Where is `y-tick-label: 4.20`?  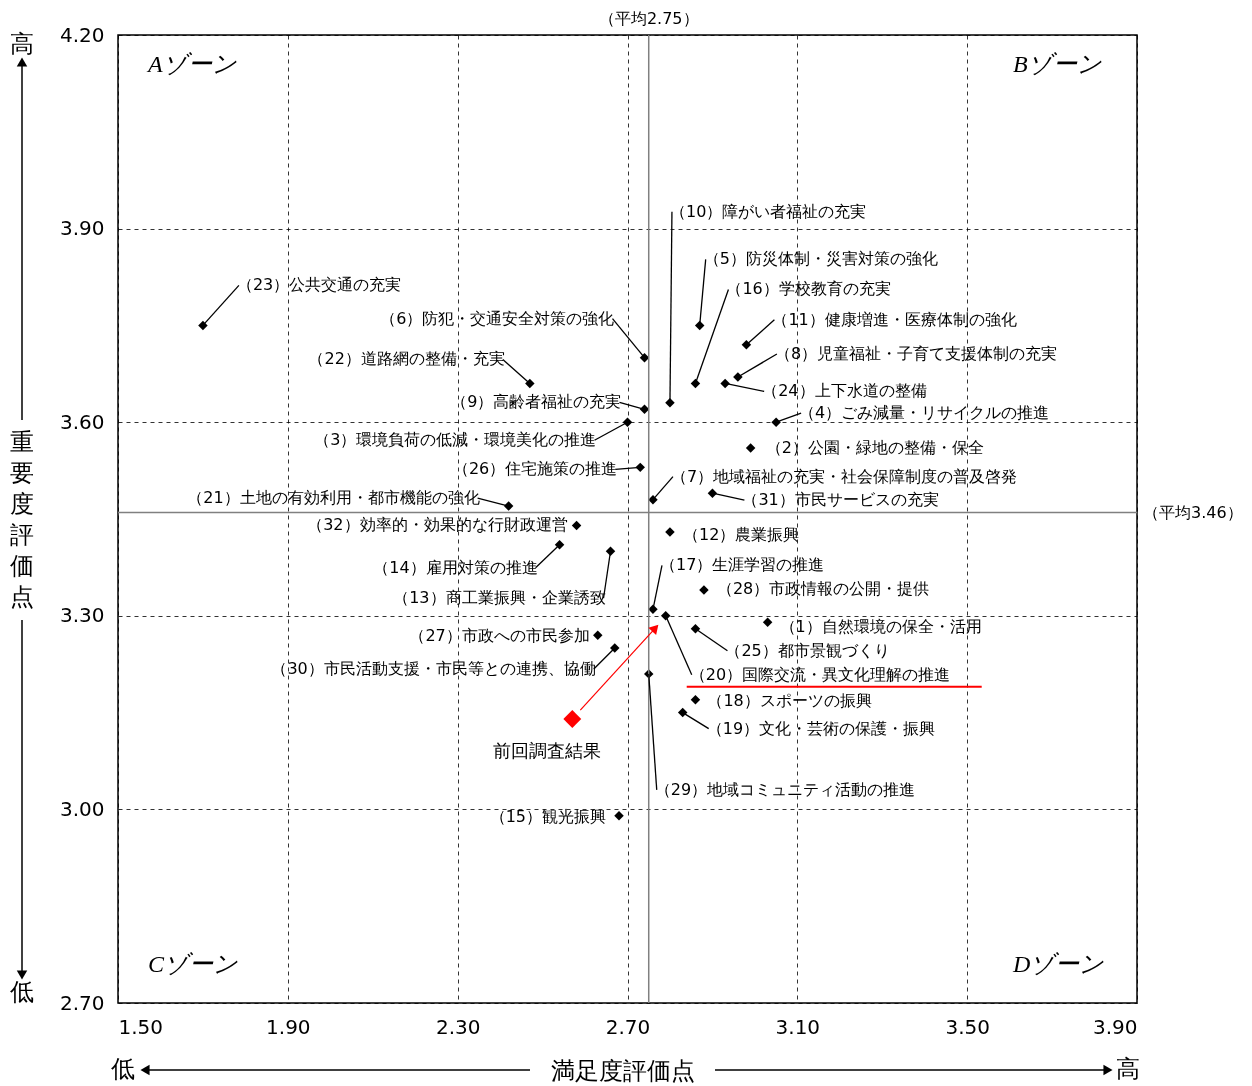
y-tick-label: 4.20 is located at coordinates (82, 34).